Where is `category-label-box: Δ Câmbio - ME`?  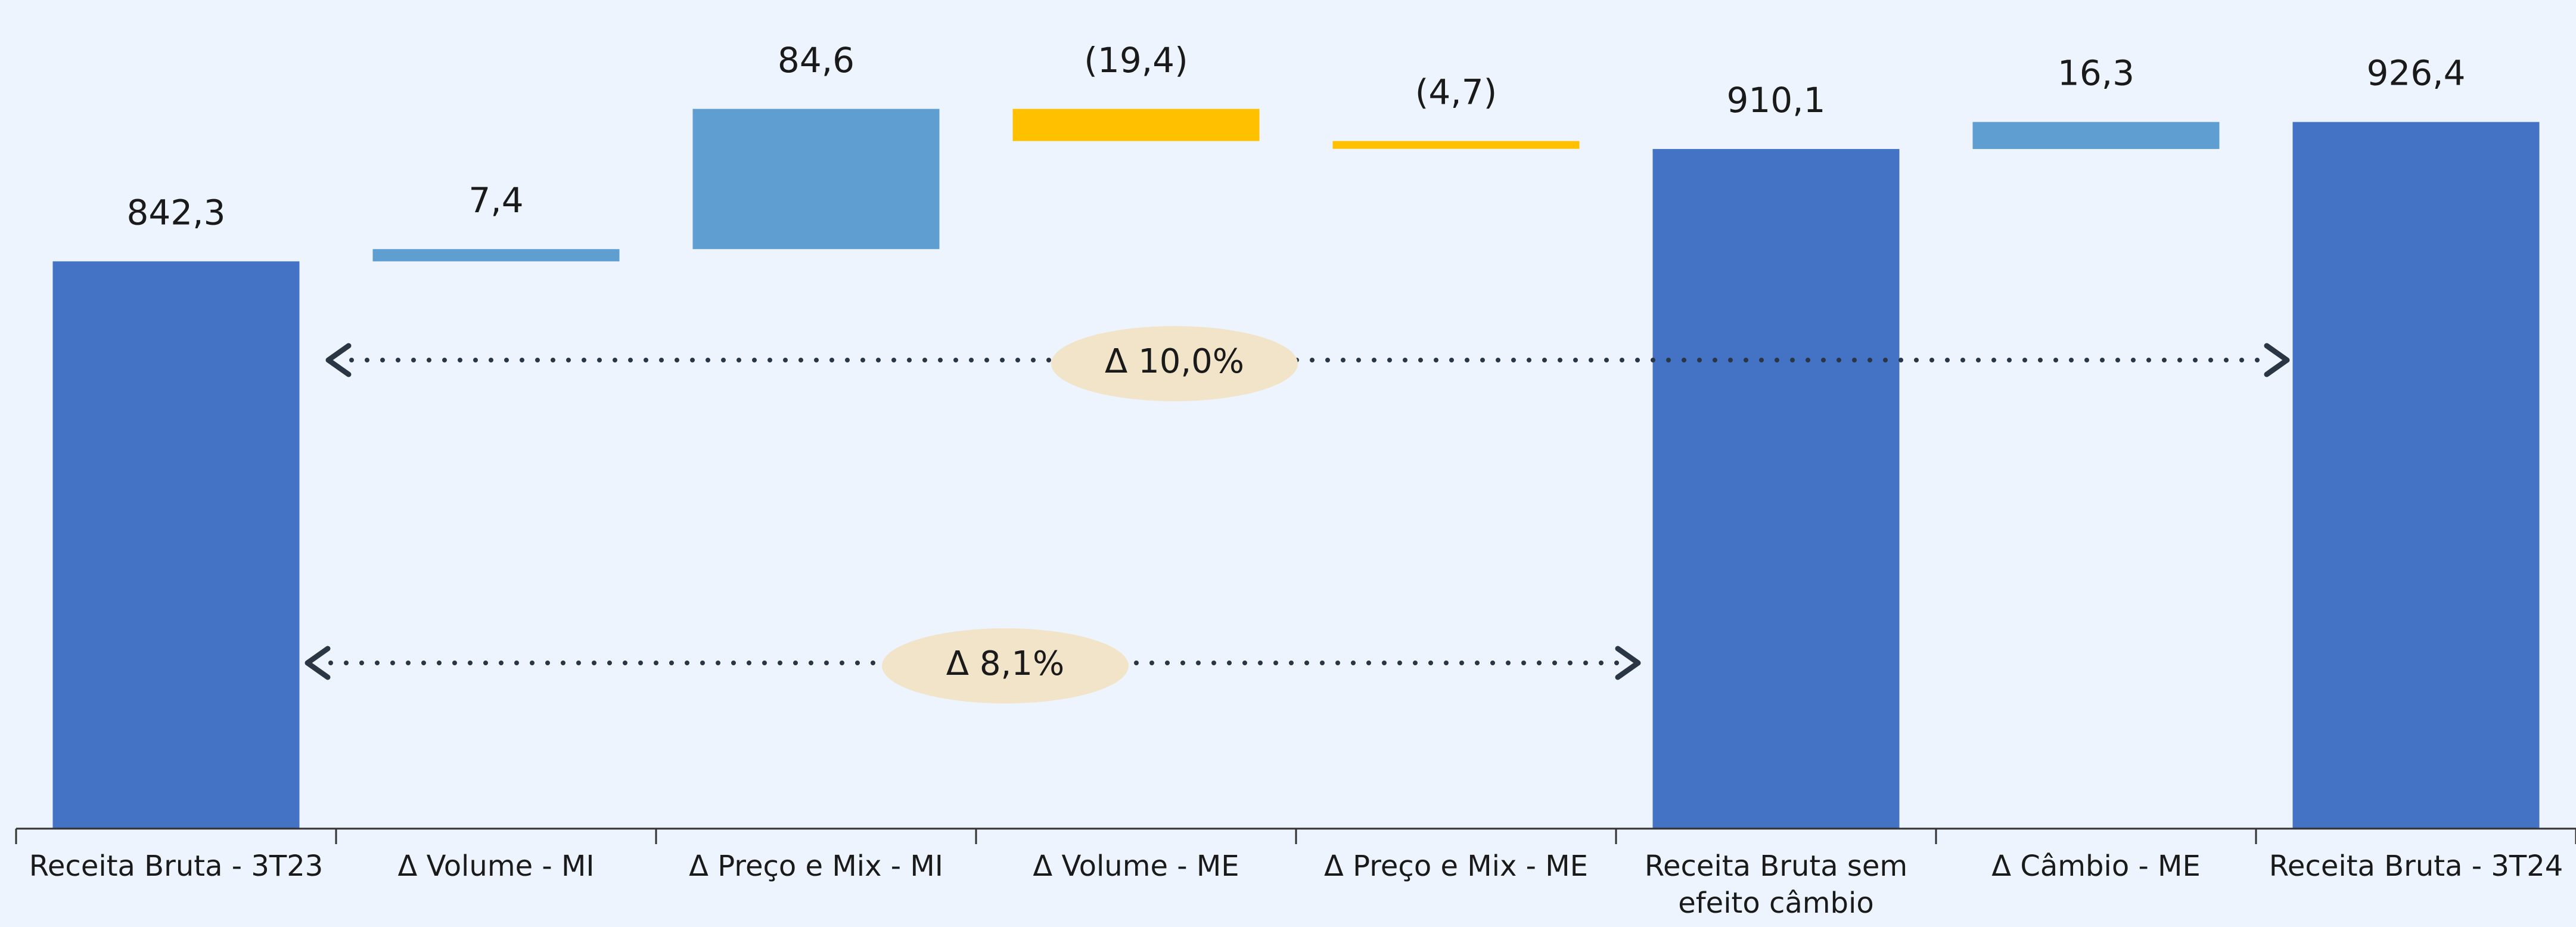 category-label-box: Δ Câmbio - ME is located at coordinates (2096, 866).